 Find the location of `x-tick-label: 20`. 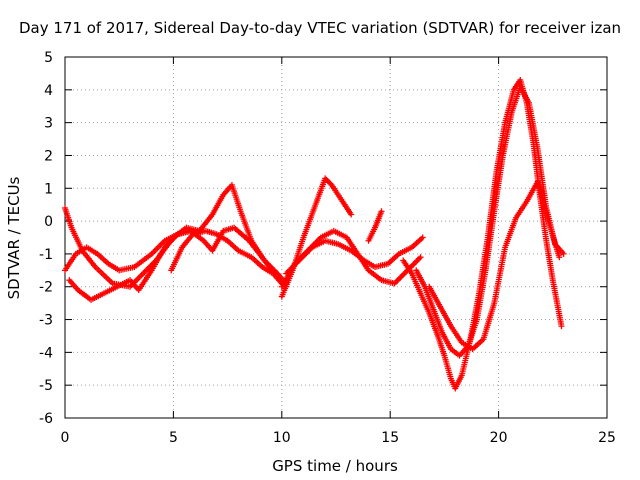

x-tick-label: 20 is located at coordinates (499, 438).